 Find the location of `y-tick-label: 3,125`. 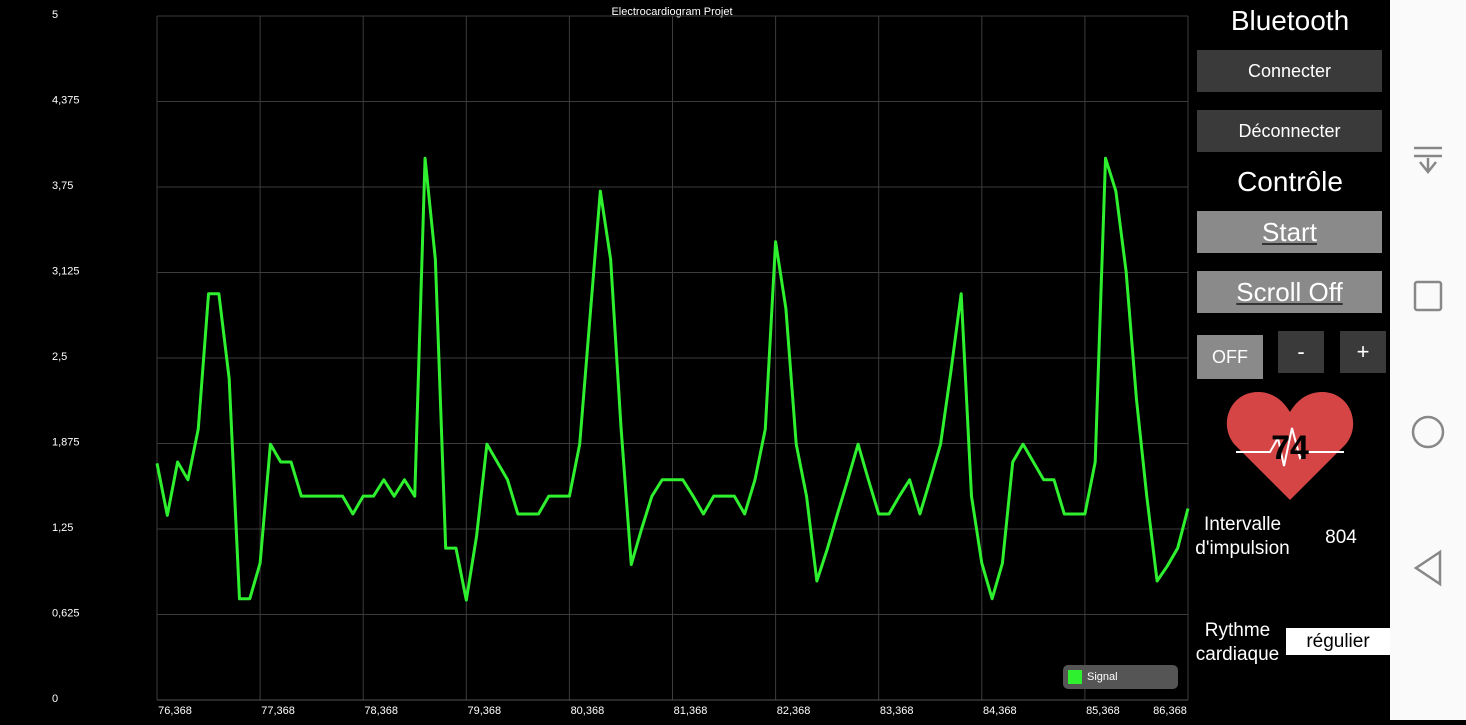

y-tick-label: 3,125 is located at coordinates (66, 271).